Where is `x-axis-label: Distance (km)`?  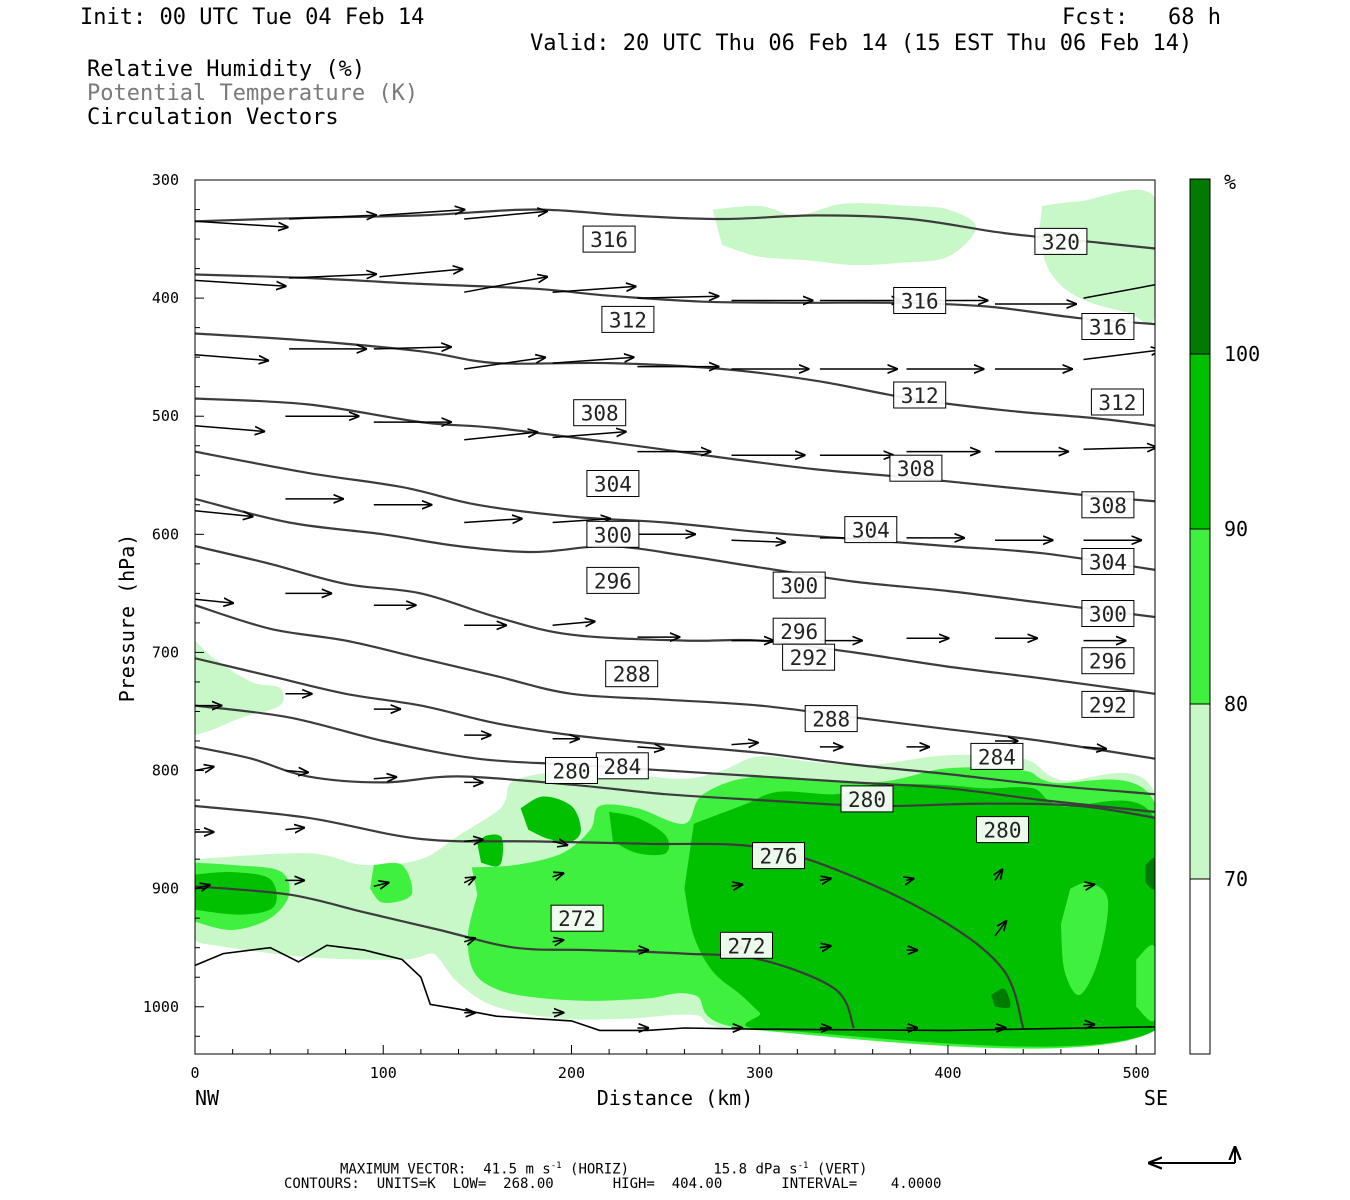 x-axis-label: Distance (km) is located at coordinates (675, 1098).